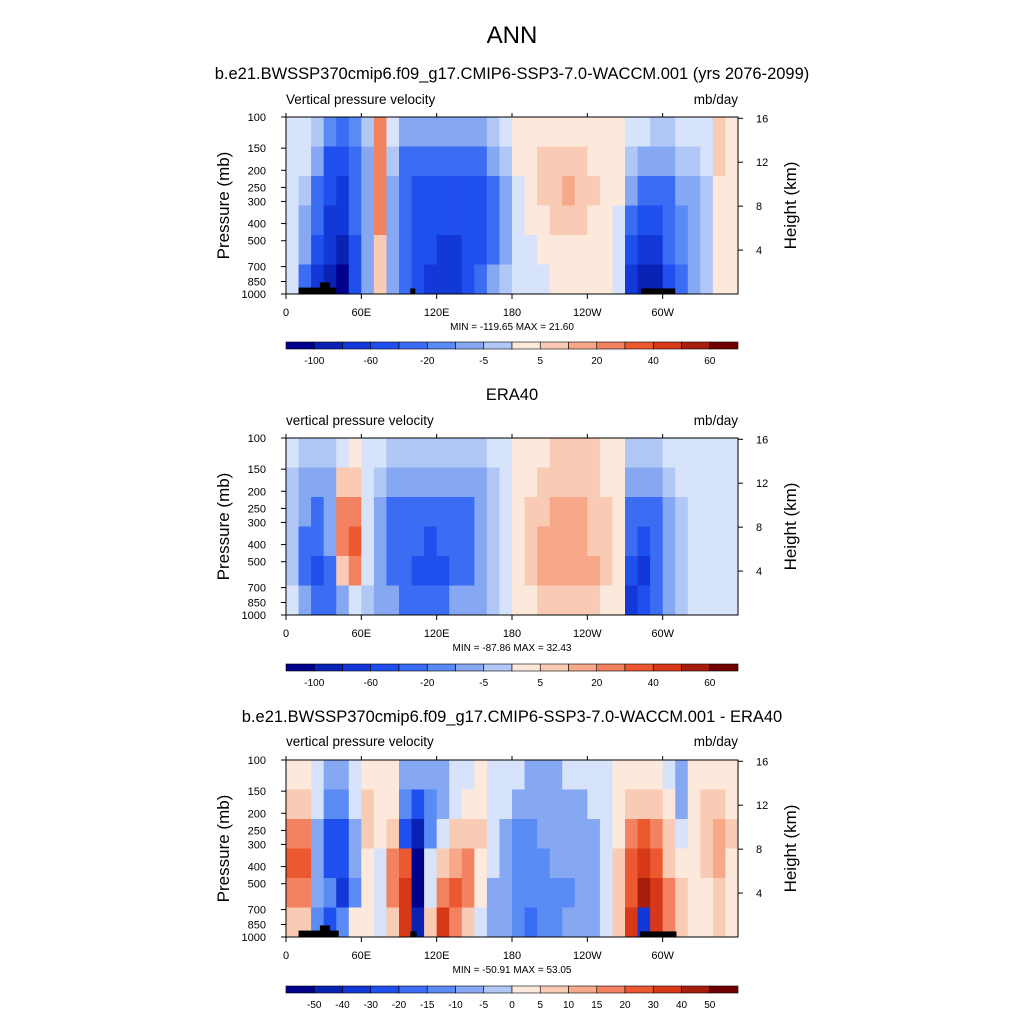 The height and width of the screenshot is (1024, 1024). Describe the element at coordinates (257, 492) in the screenshot. I see `y-tick-label: 200` at that location.